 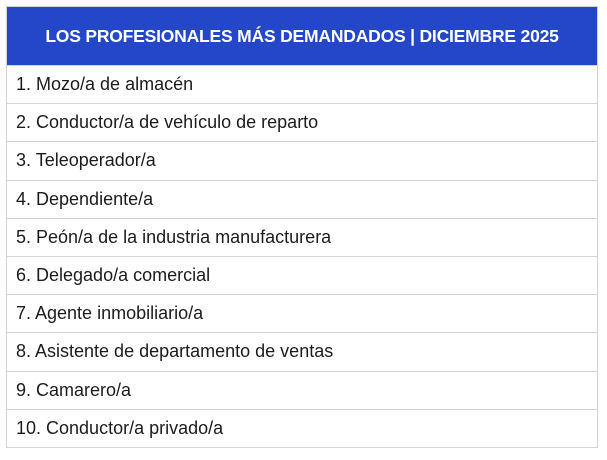 What do you see at coordinates (302, 389) in the screenshot?
I see `table-row: 9. Camarero/a` at bounding box center [302, 389].